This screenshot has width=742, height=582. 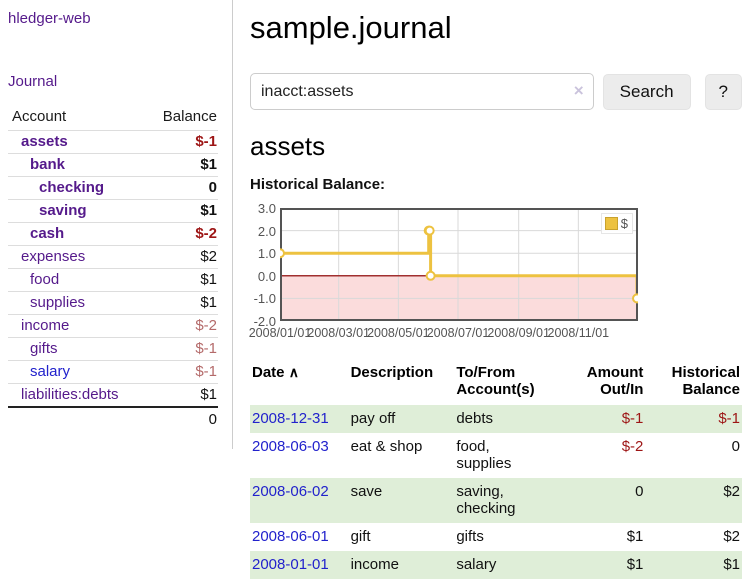 I want to click on chart-title: Historical Balance:, so click(x=318, y=184).